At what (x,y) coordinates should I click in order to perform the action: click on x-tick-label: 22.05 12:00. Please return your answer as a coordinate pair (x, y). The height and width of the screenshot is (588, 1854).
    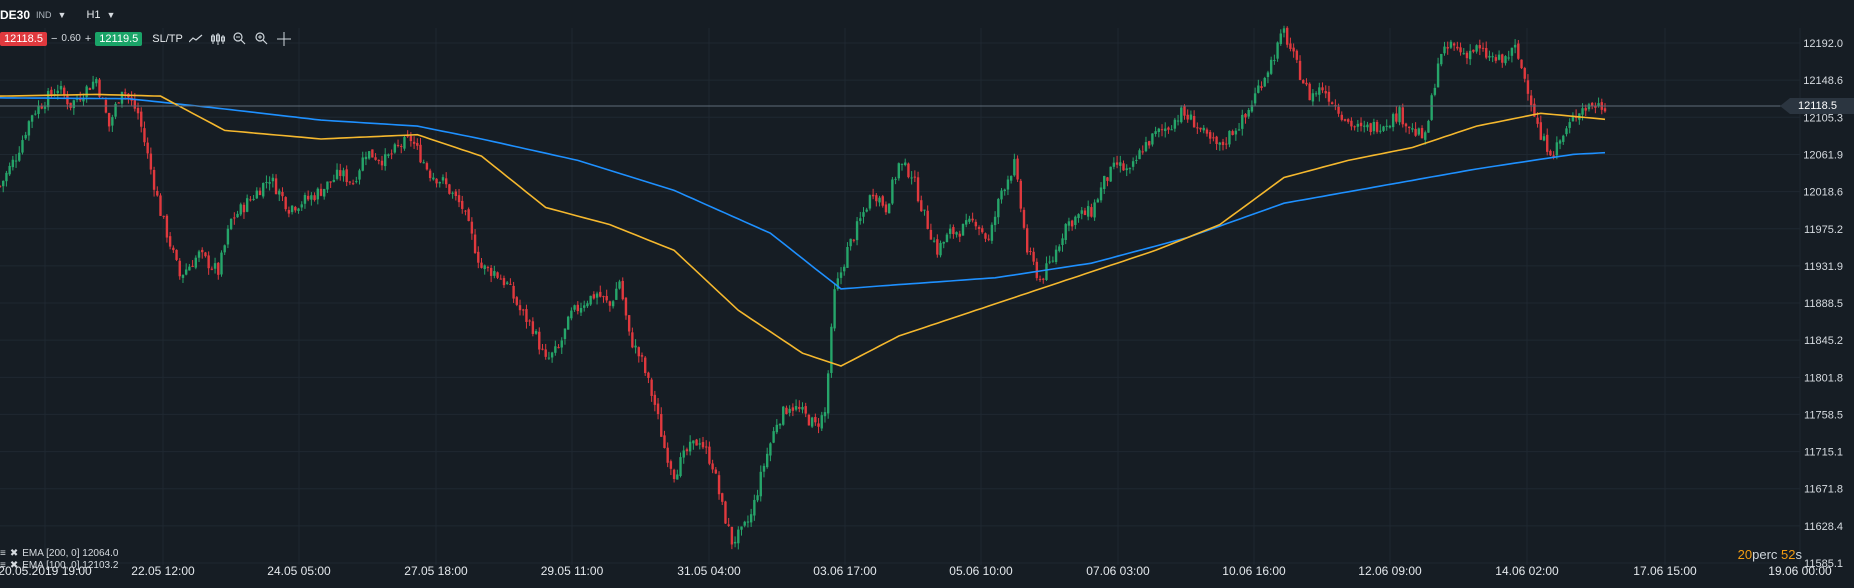
    Looking at the image, I should click on (163, 571).